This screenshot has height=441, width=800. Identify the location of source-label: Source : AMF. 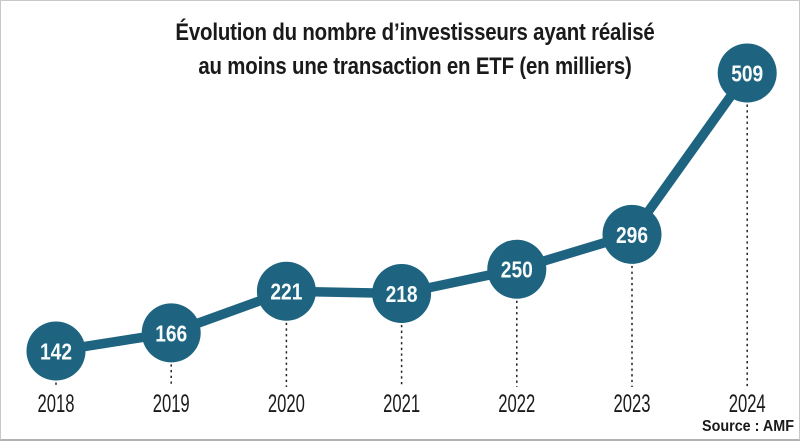
(748, 426).